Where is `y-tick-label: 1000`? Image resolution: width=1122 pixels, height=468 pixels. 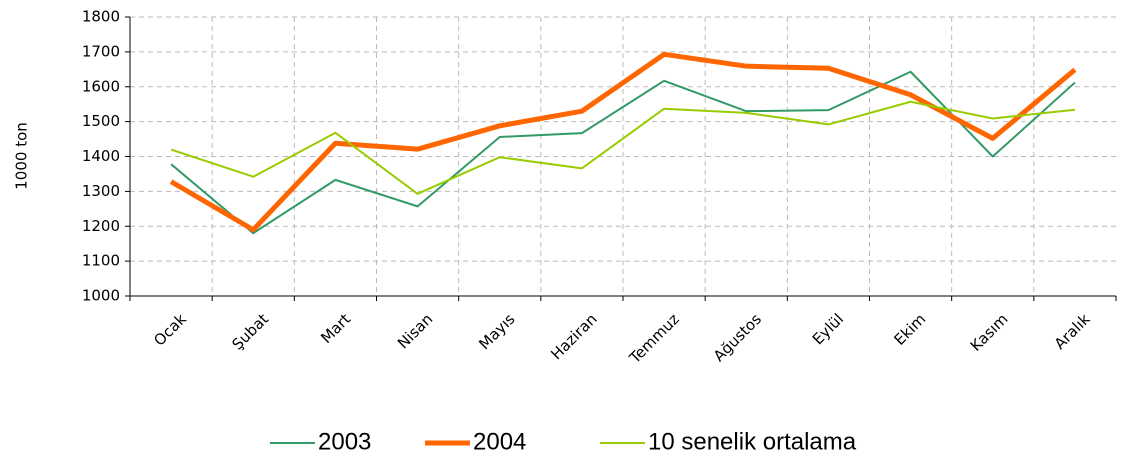 y-tick-label: 1000 is located at coordinates (101, 296).